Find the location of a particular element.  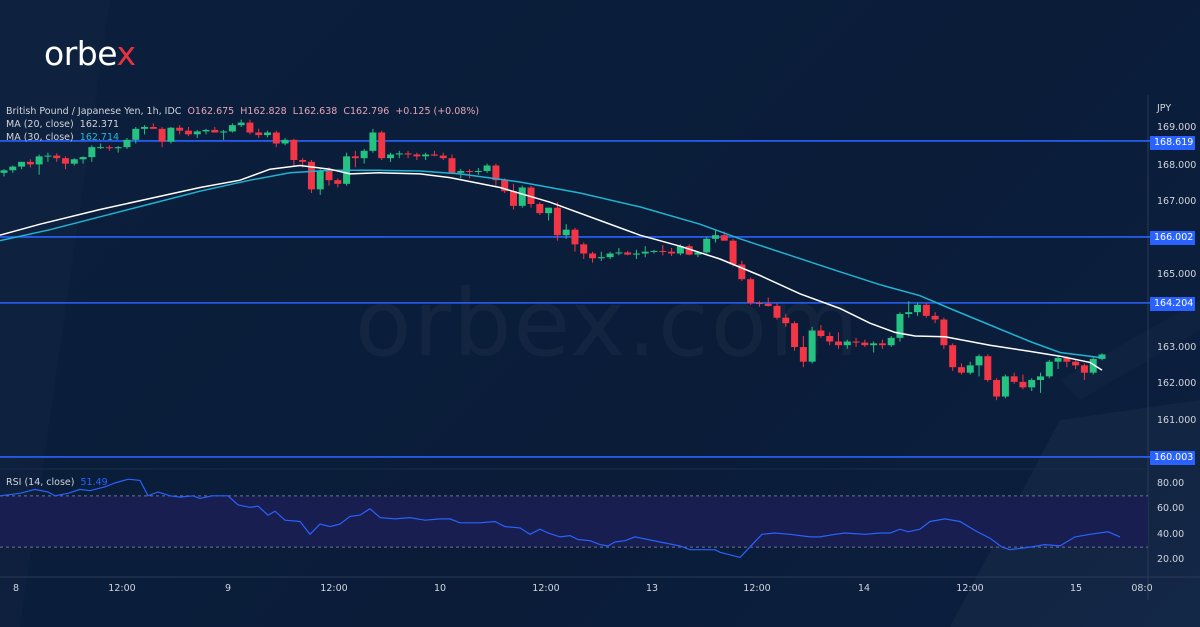

price-tick: 167.000 is located at coordinates (1177, 201).